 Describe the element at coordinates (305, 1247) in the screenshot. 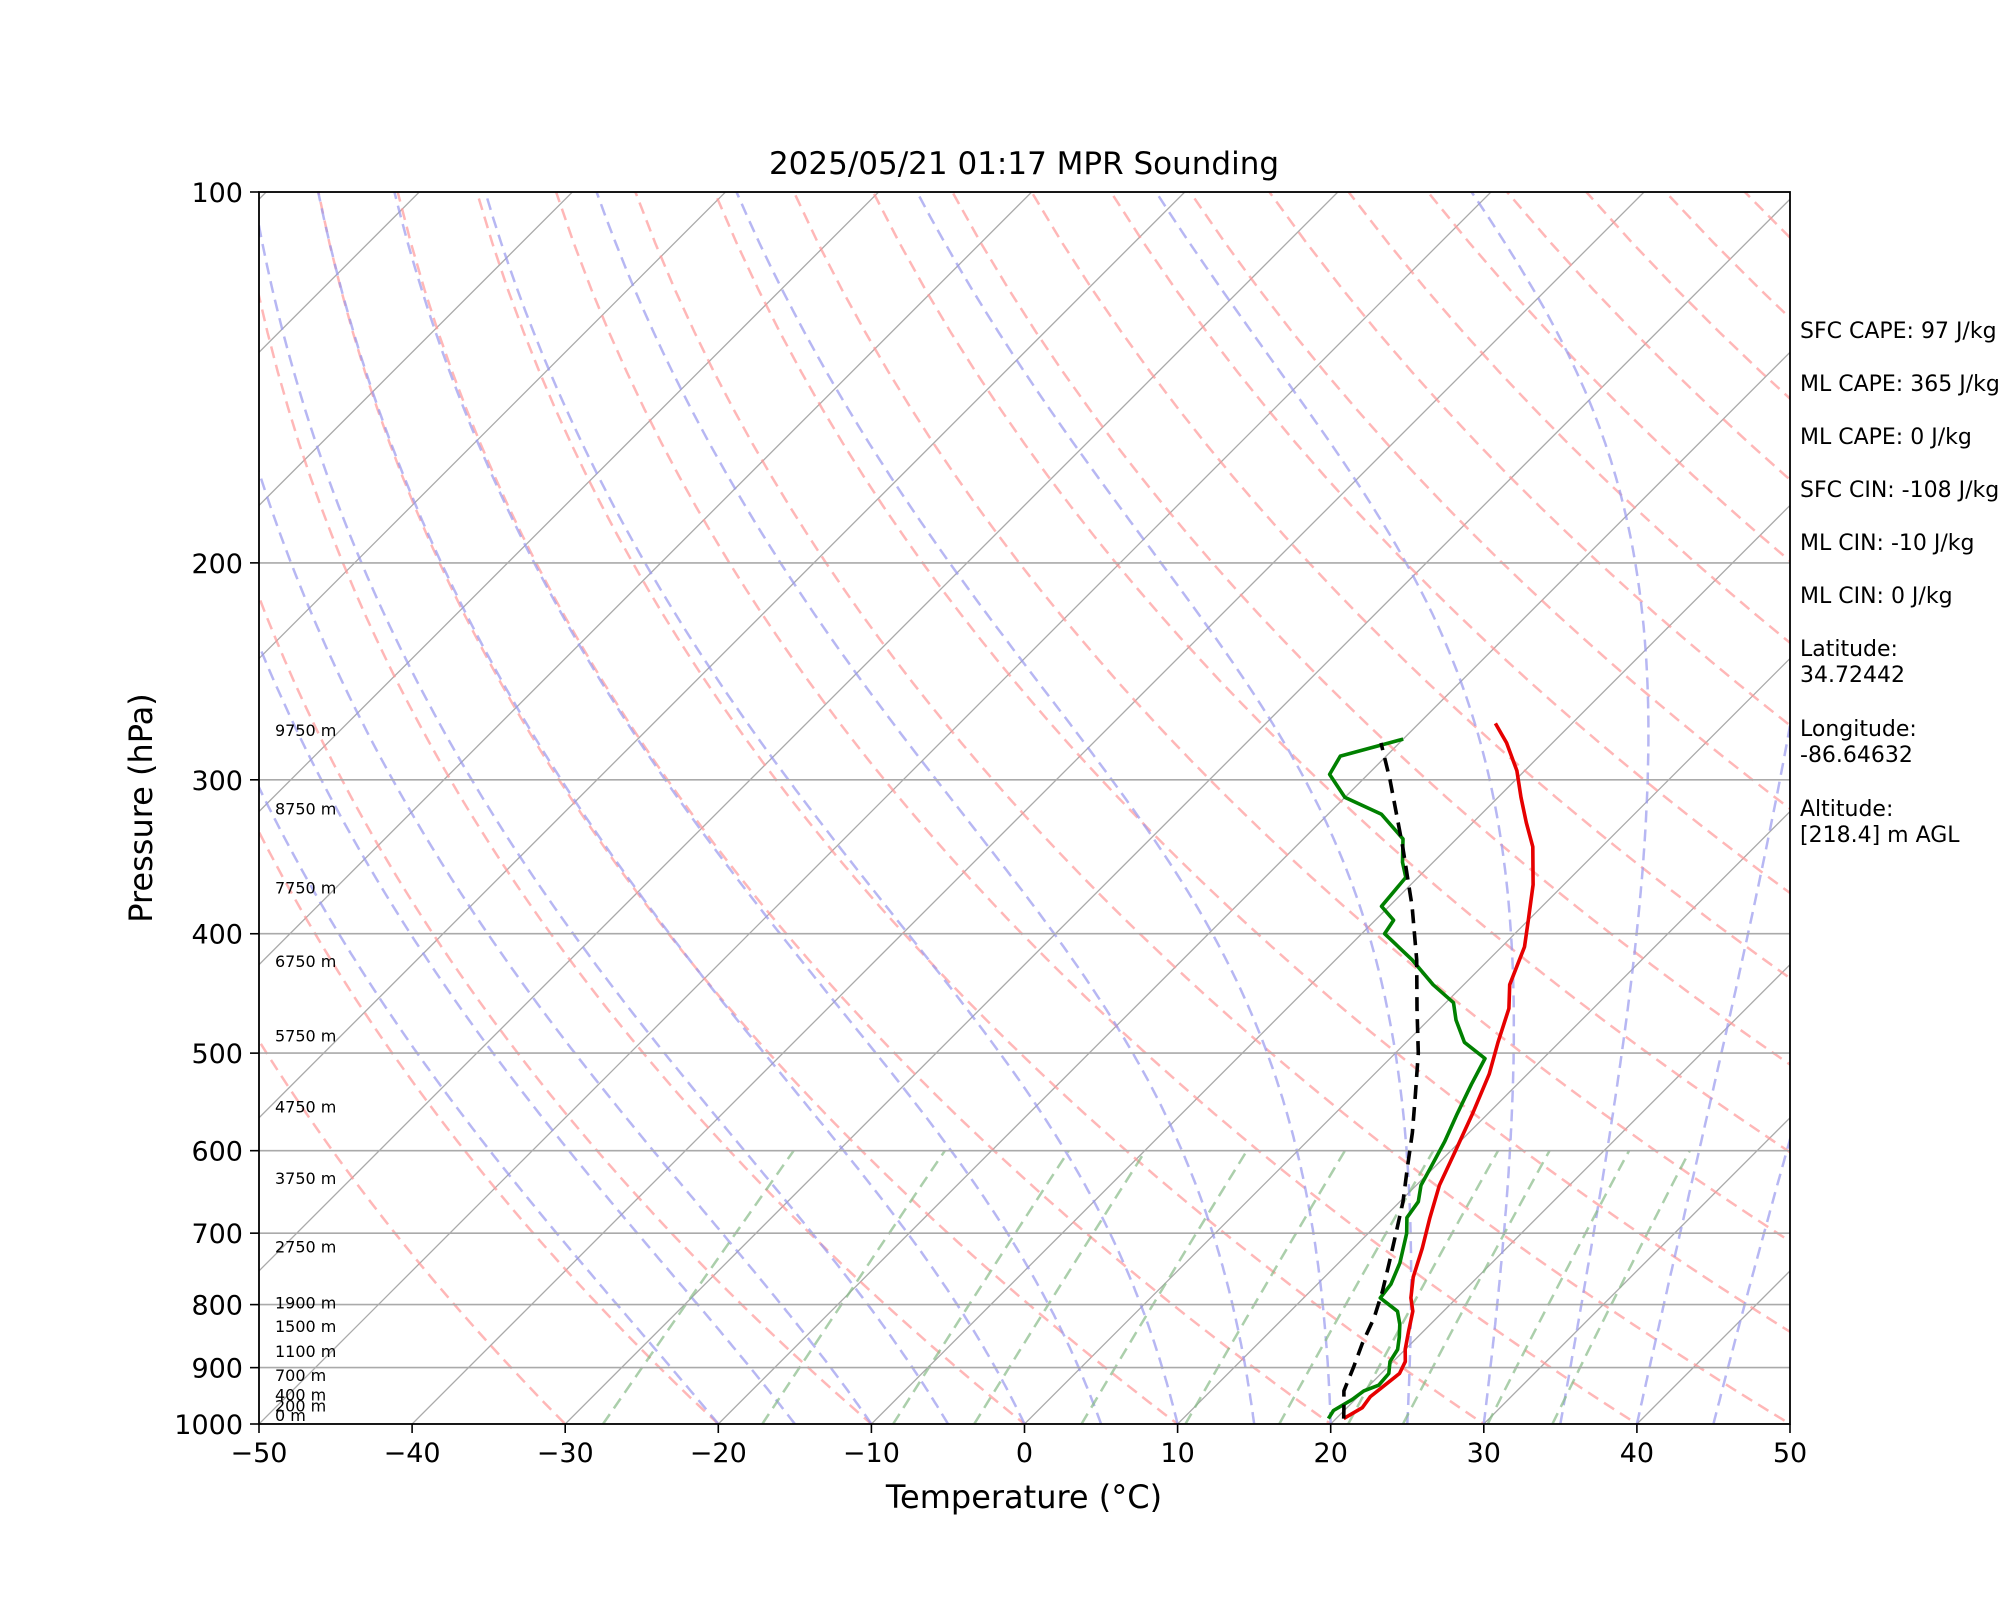

I see `altitude-label: 2750 m` at that location.